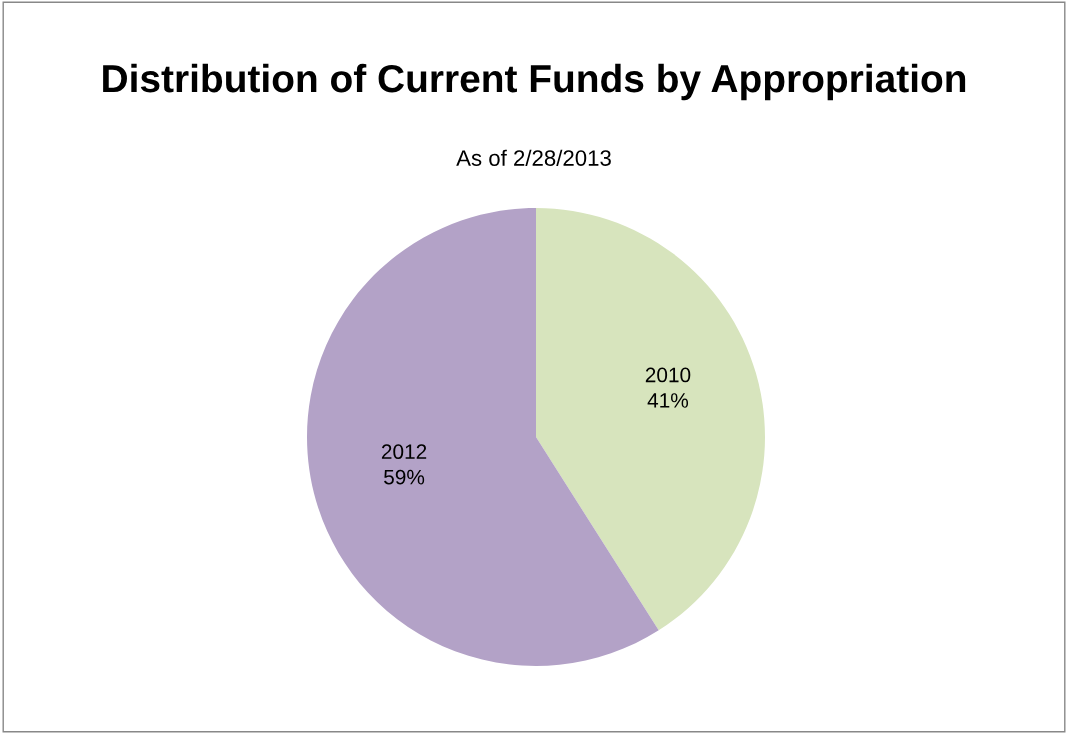 The height and width of the screenshot is (734, 1068). I want to click on slice-label: 2010, so click(668, 375).